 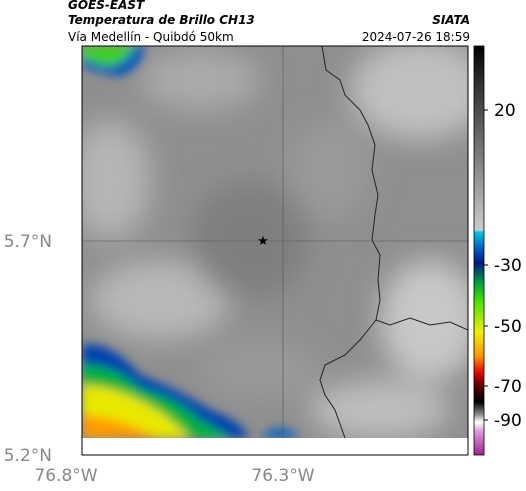 What do you see at coordinates (151, 37) in the screenshot?
I see `route: Vía Medellín - Quibdó 50km` at bounding box center [151, 37].